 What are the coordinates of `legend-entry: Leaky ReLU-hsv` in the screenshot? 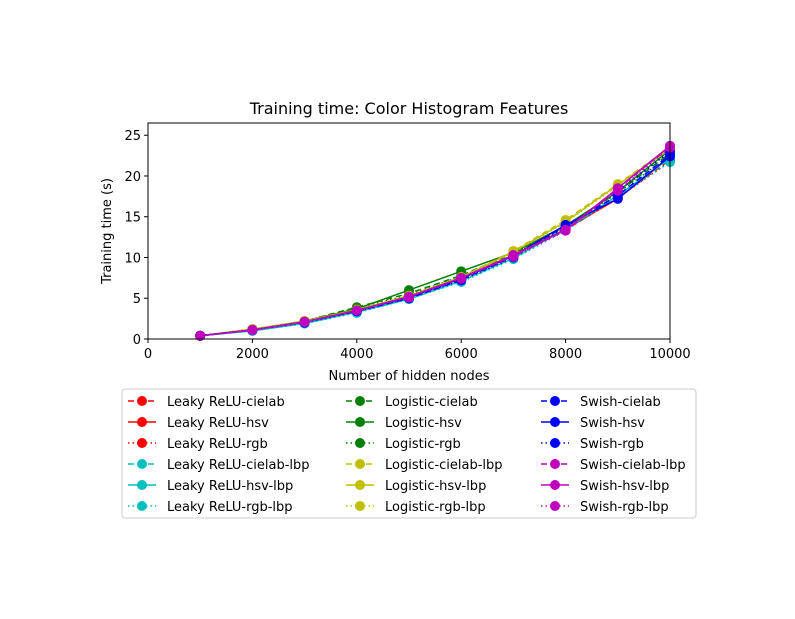 It's located at (198, 423).